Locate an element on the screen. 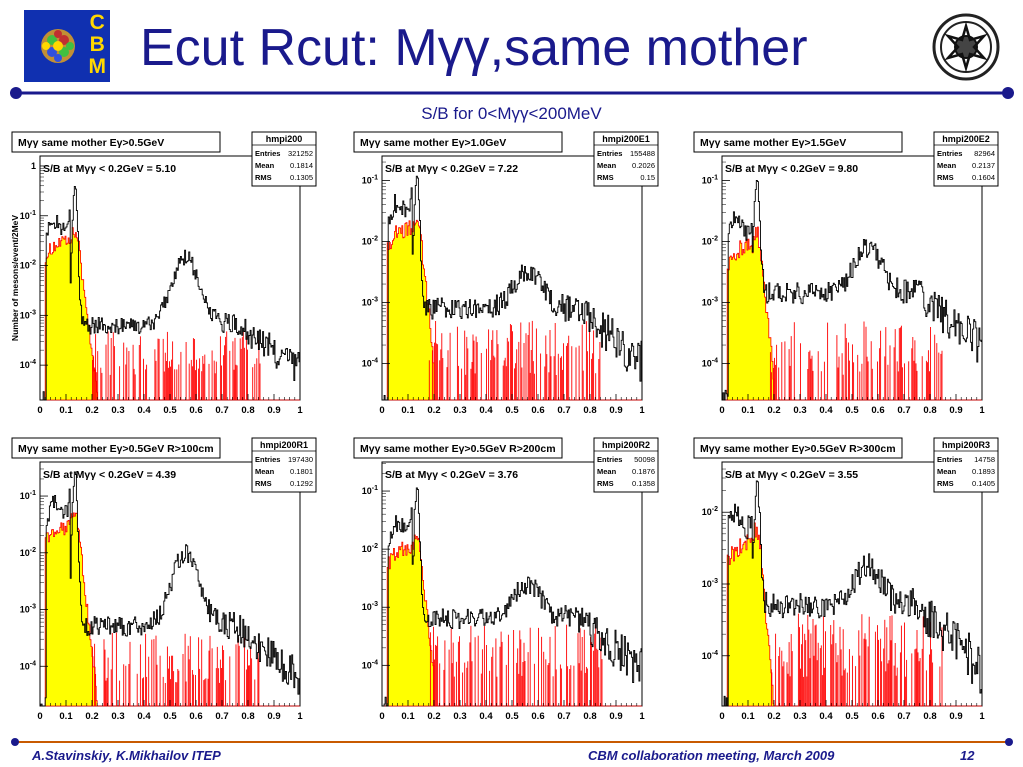 This screenshot has width=1023, height=767. stats-value: 0.1893 is located at coordinates (983, 471).